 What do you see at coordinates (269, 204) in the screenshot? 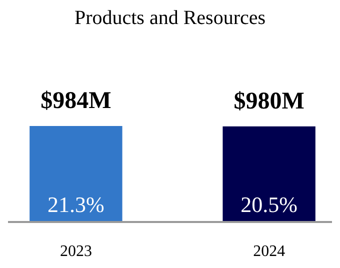
I see `annotation: 20.5%` at bounding box center [269, 204].